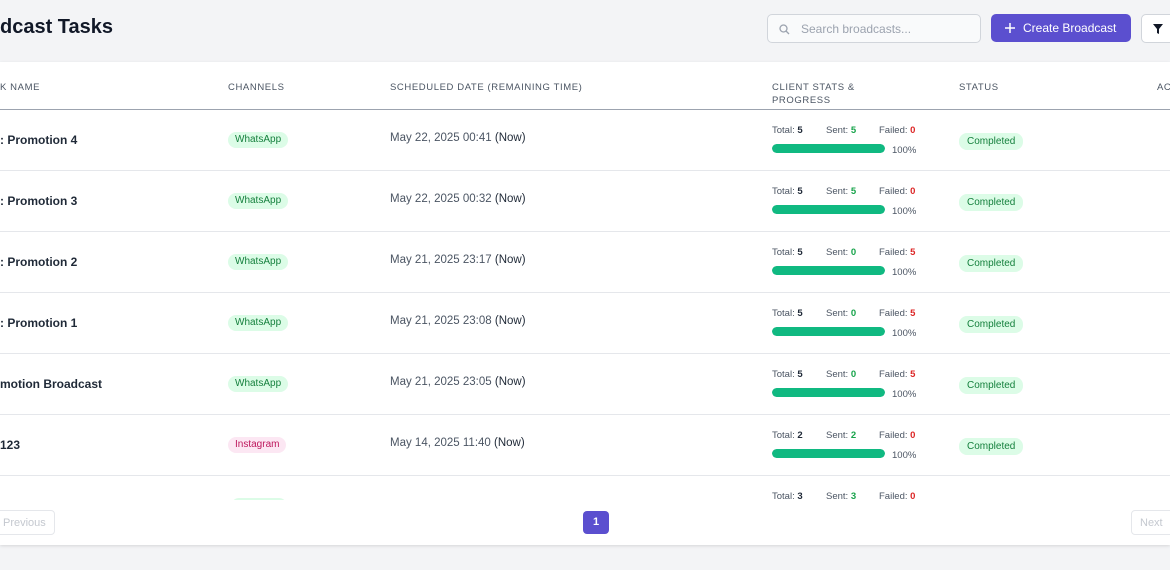  I want to click on column-header: CLIENT STATS & PROGRESS, so click(813, 94).